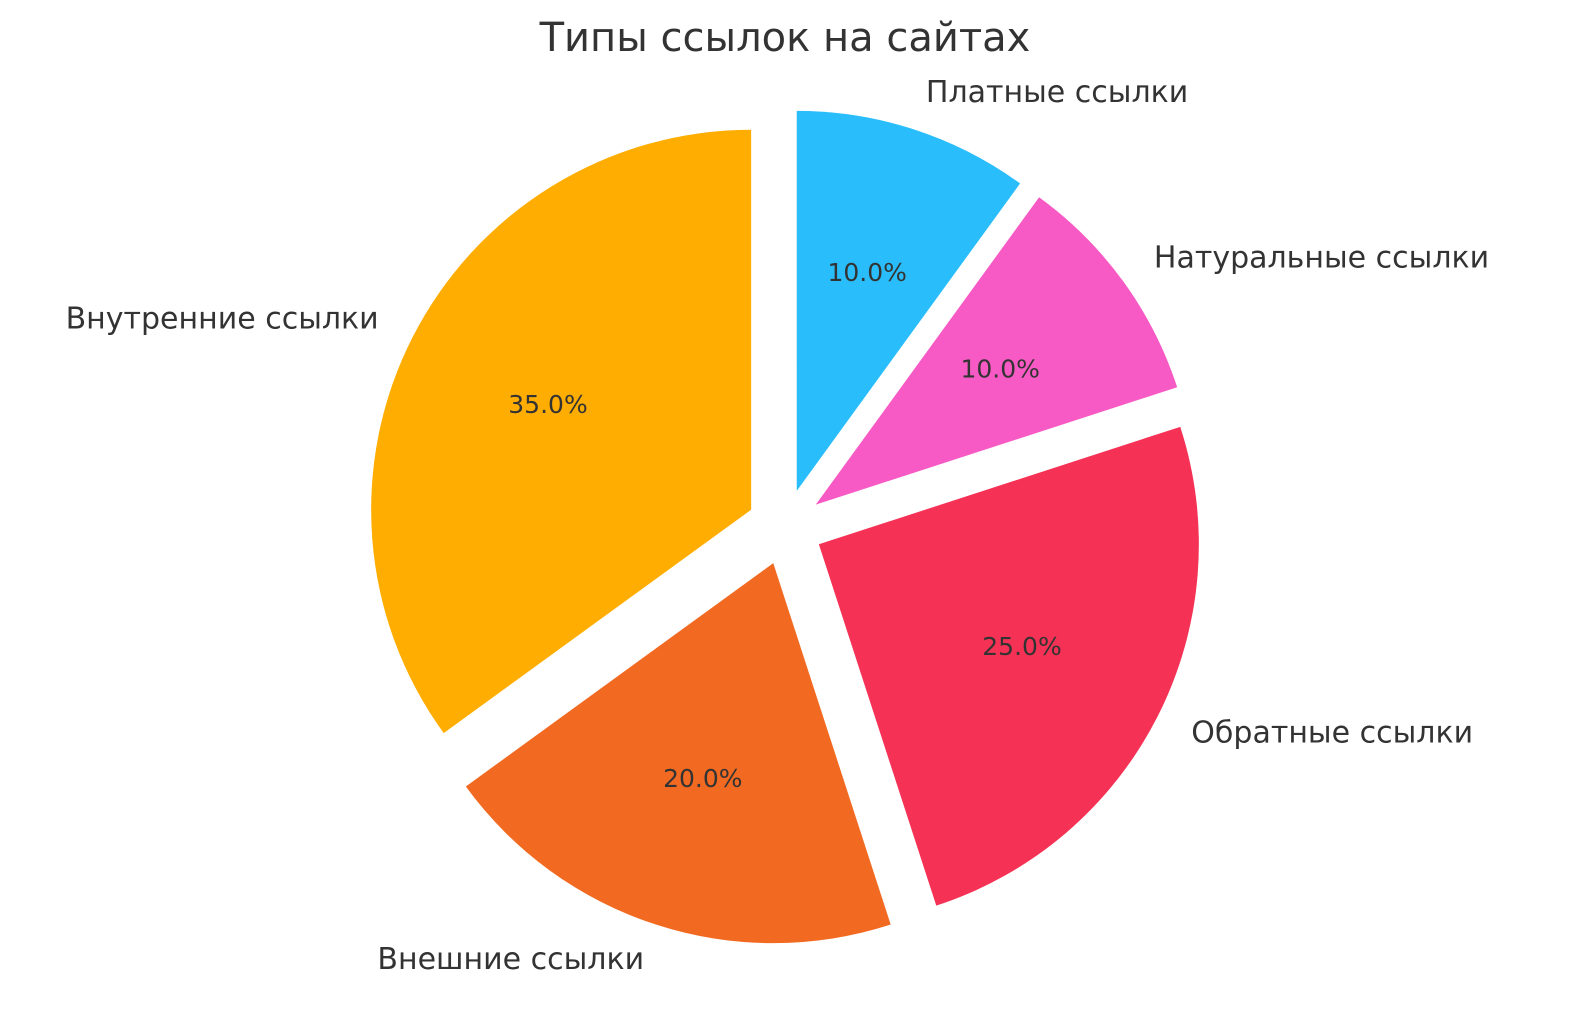 Image resolution: width=1589 pixels, height=1014 pixels. What do you see at coordinates (1332, 733) in the screenshot?
I see `slice-label: Обратные ссылки` at bounding box center [1332, 733].